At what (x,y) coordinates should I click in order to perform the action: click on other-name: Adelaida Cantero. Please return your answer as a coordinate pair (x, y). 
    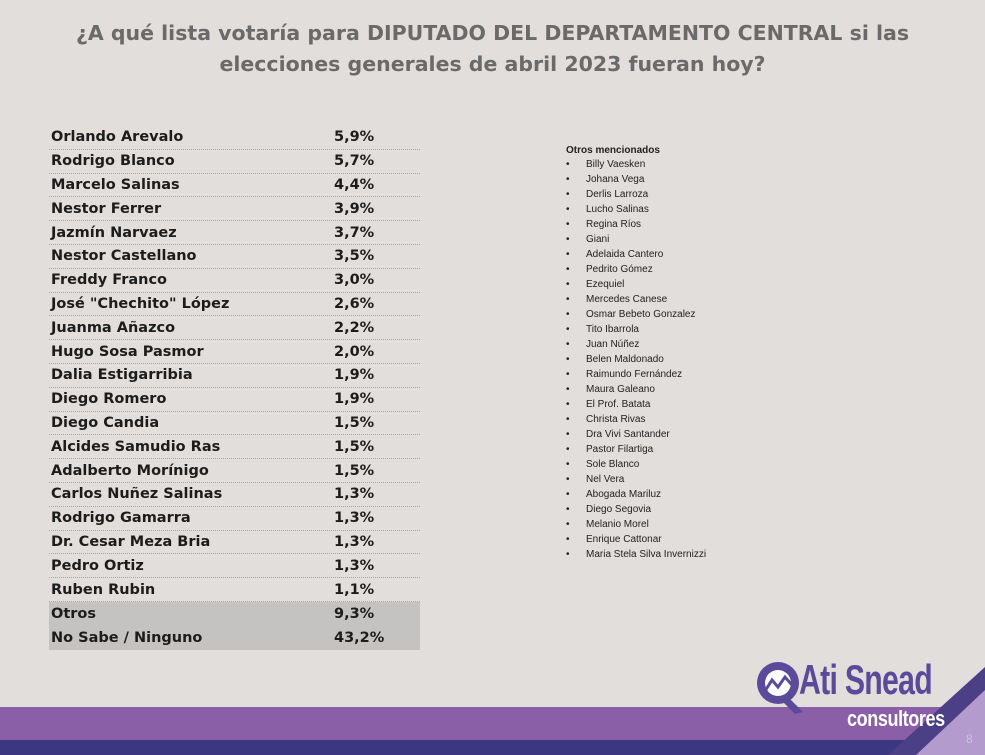
    Looking at the image, I should click on (625, 254).